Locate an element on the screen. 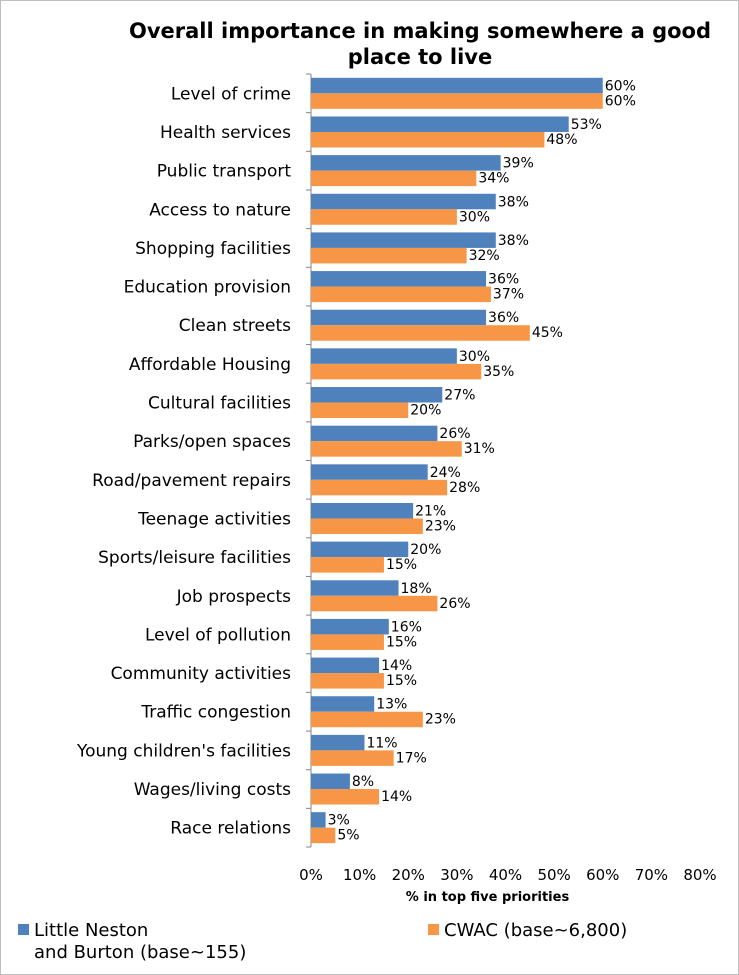 This screenshot has height=975, width=739. x-tick-label: 40% is located at coordinates (505, 875).